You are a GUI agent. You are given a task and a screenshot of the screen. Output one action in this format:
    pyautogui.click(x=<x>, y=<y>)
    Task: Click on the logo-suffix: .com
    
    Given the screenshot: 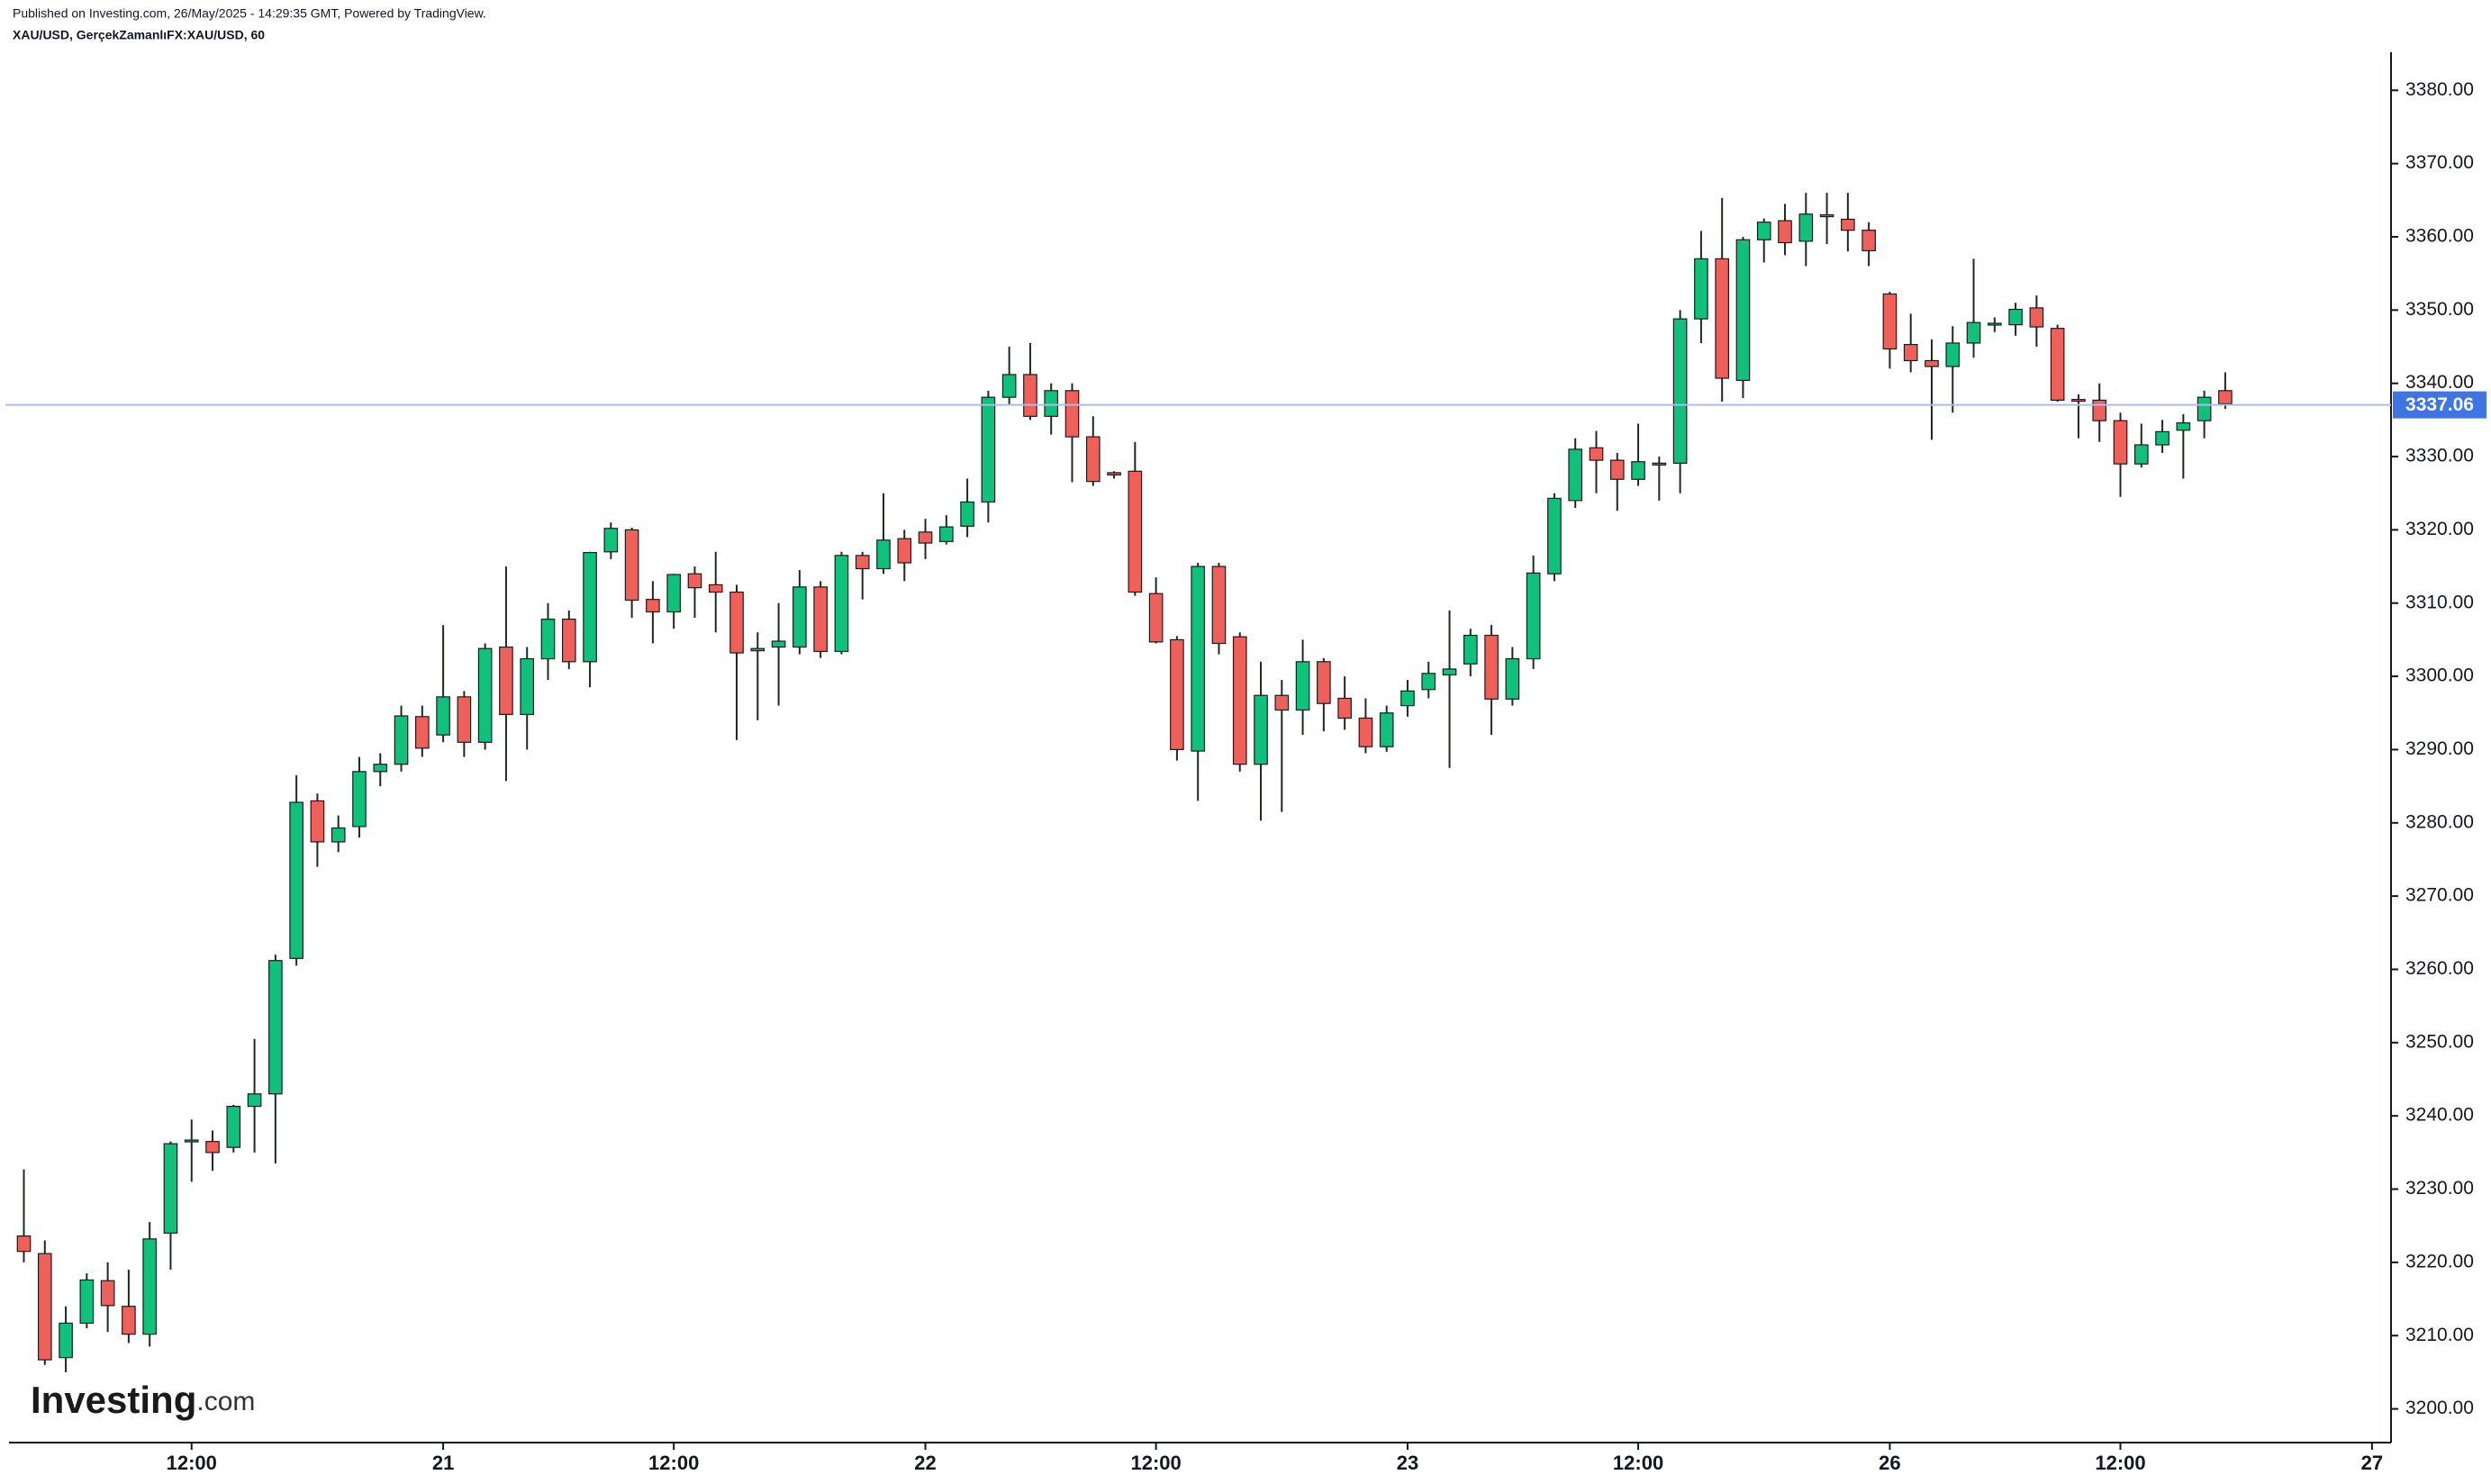 What is the action you would take?
    pyautogui.click(x=225, y=1401)
    